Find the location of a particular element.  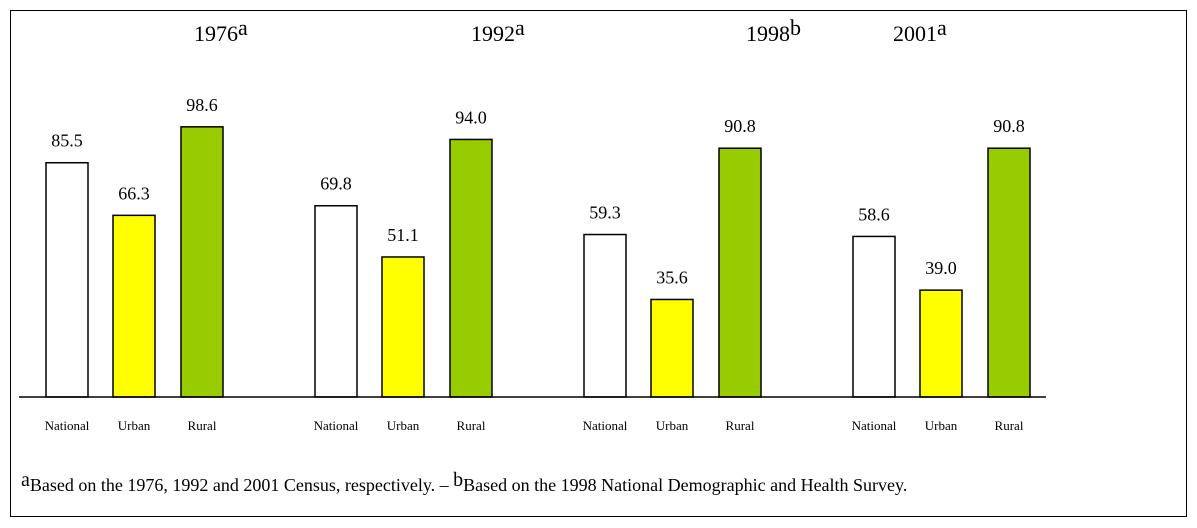

value-label: 69.8 is located at coordinates (336, 184).